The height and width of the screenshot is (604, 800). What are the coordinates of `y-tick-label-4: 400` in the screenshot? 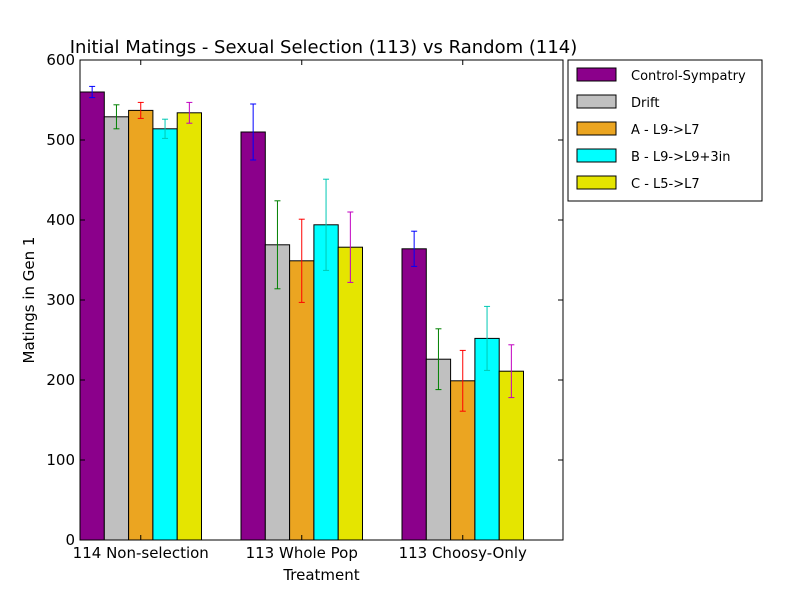 It's located at (60, 220).